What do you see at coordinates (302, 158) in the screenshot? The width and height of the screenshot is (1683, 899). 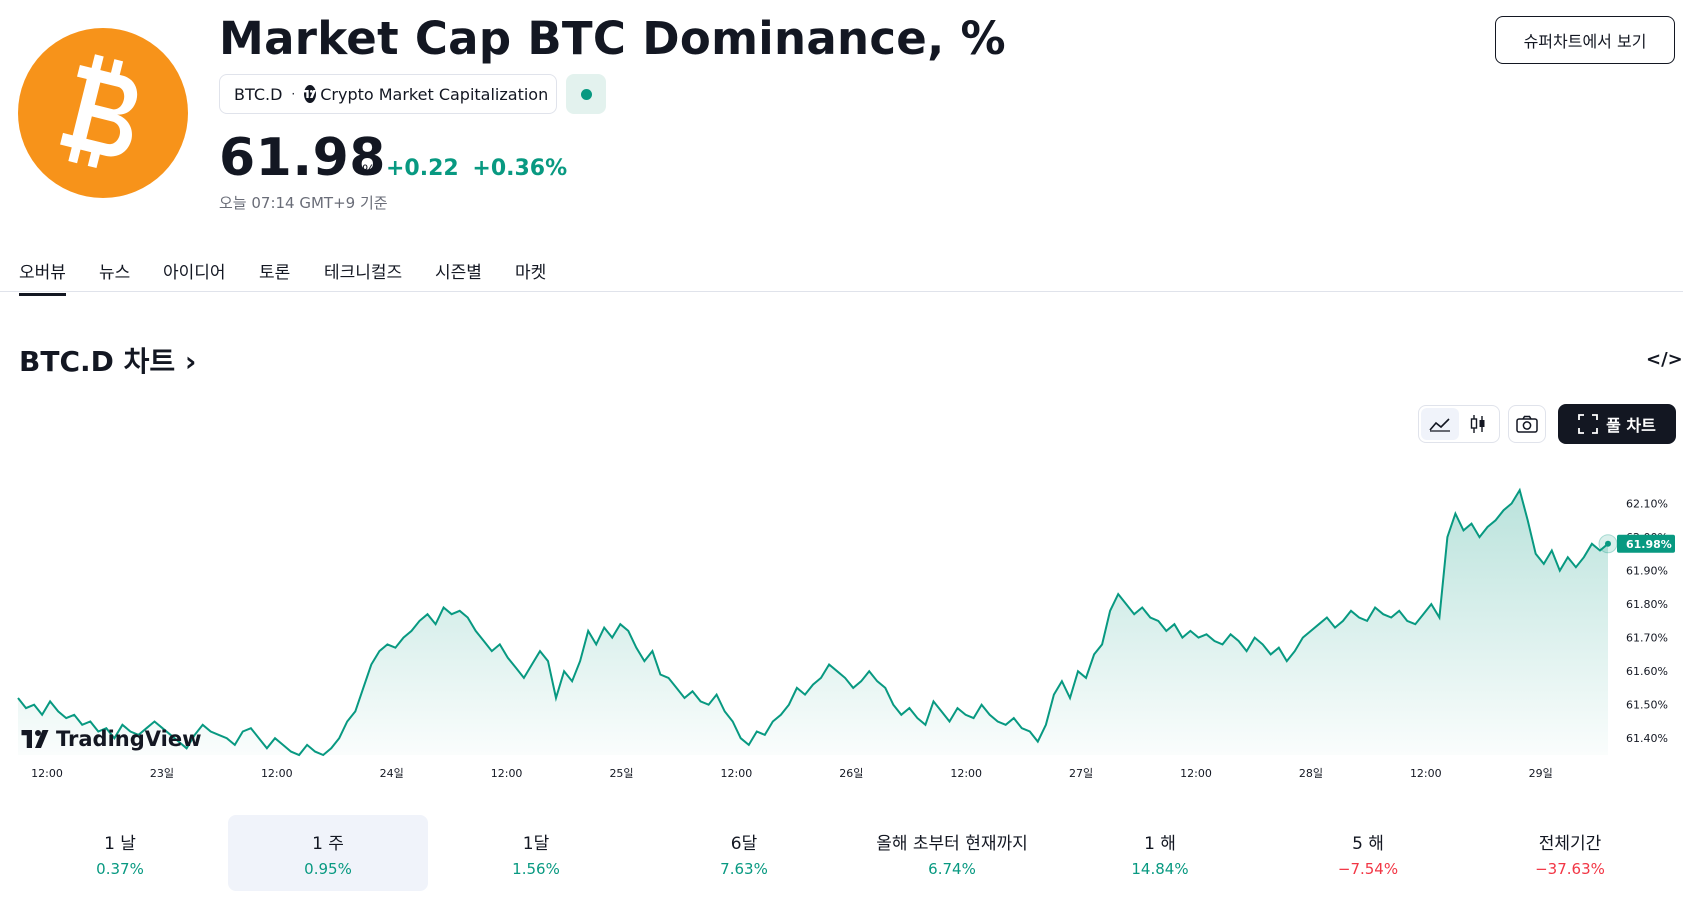 I see `current-price: 61.98` at bounding box center [302, 158].